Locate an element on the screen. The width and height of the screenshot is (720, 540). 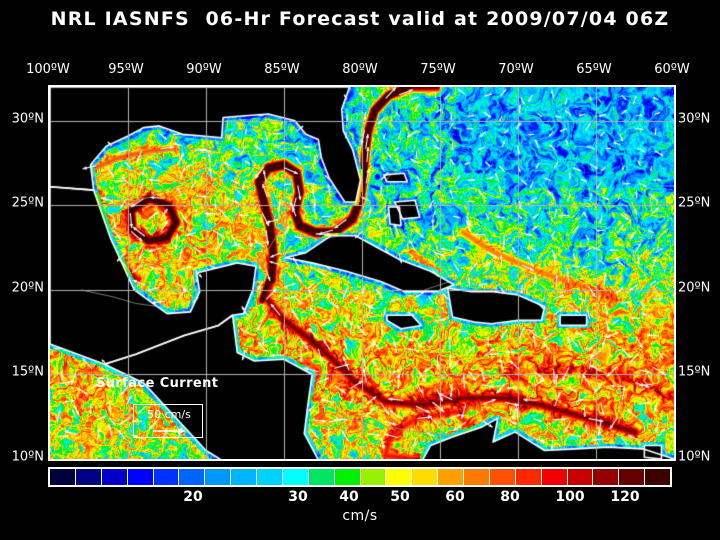
colorbar is located at coordinates (360, 477).